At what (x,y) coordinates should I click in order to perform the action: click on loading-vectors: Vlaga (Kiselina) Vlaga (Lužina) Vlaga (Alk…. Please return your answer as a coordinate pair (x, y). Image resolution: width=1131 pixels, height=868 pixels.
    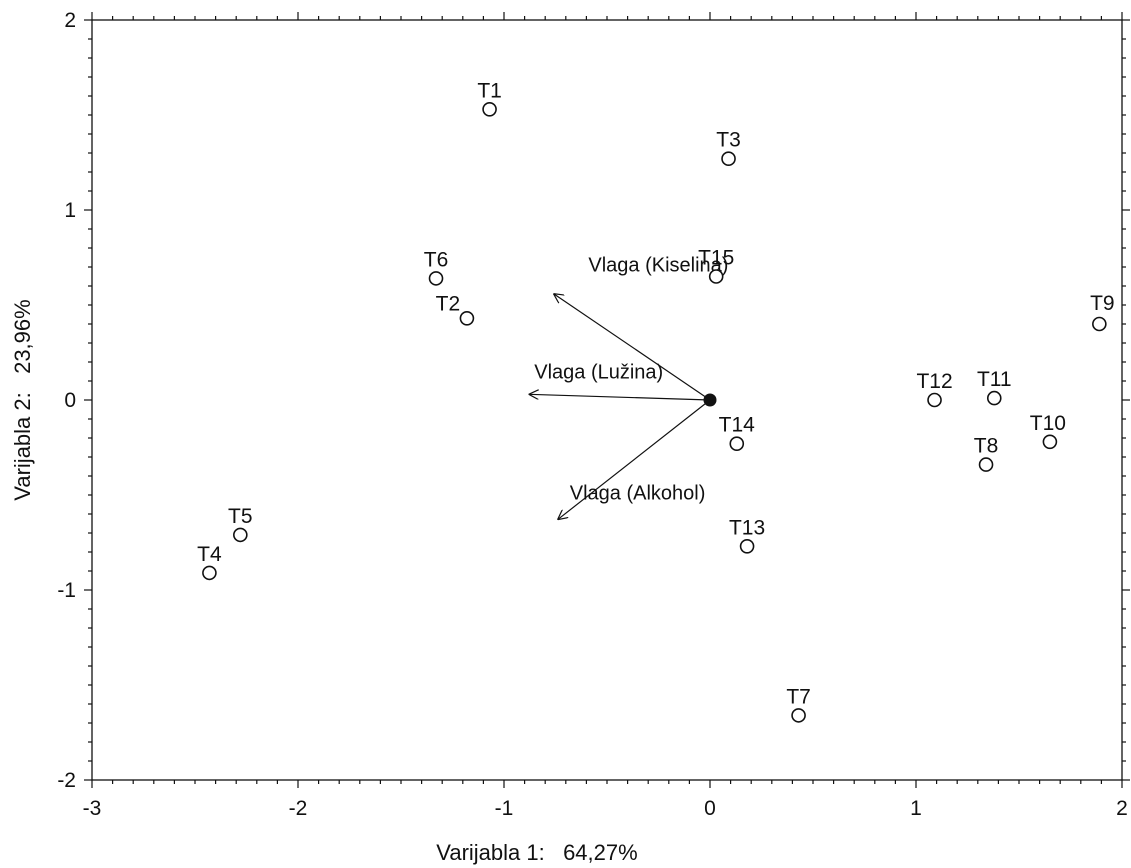
    Looking at the image, I should click on (628, 387).